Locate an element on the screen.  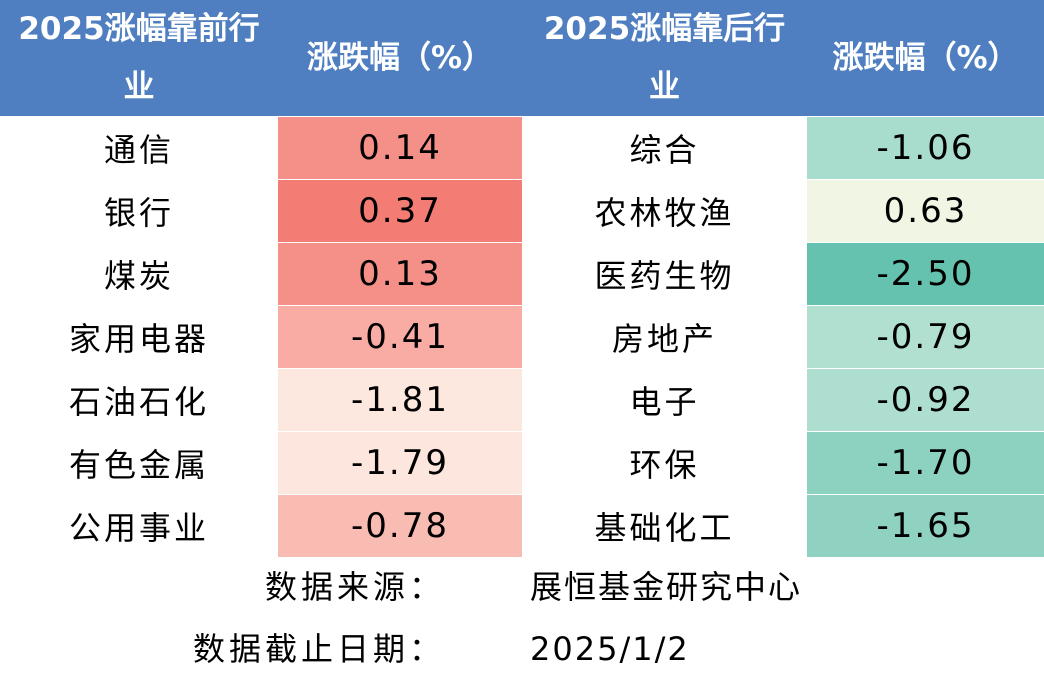
header-top-change: 涨跌幅（%） is located at coordinates (400, 58).